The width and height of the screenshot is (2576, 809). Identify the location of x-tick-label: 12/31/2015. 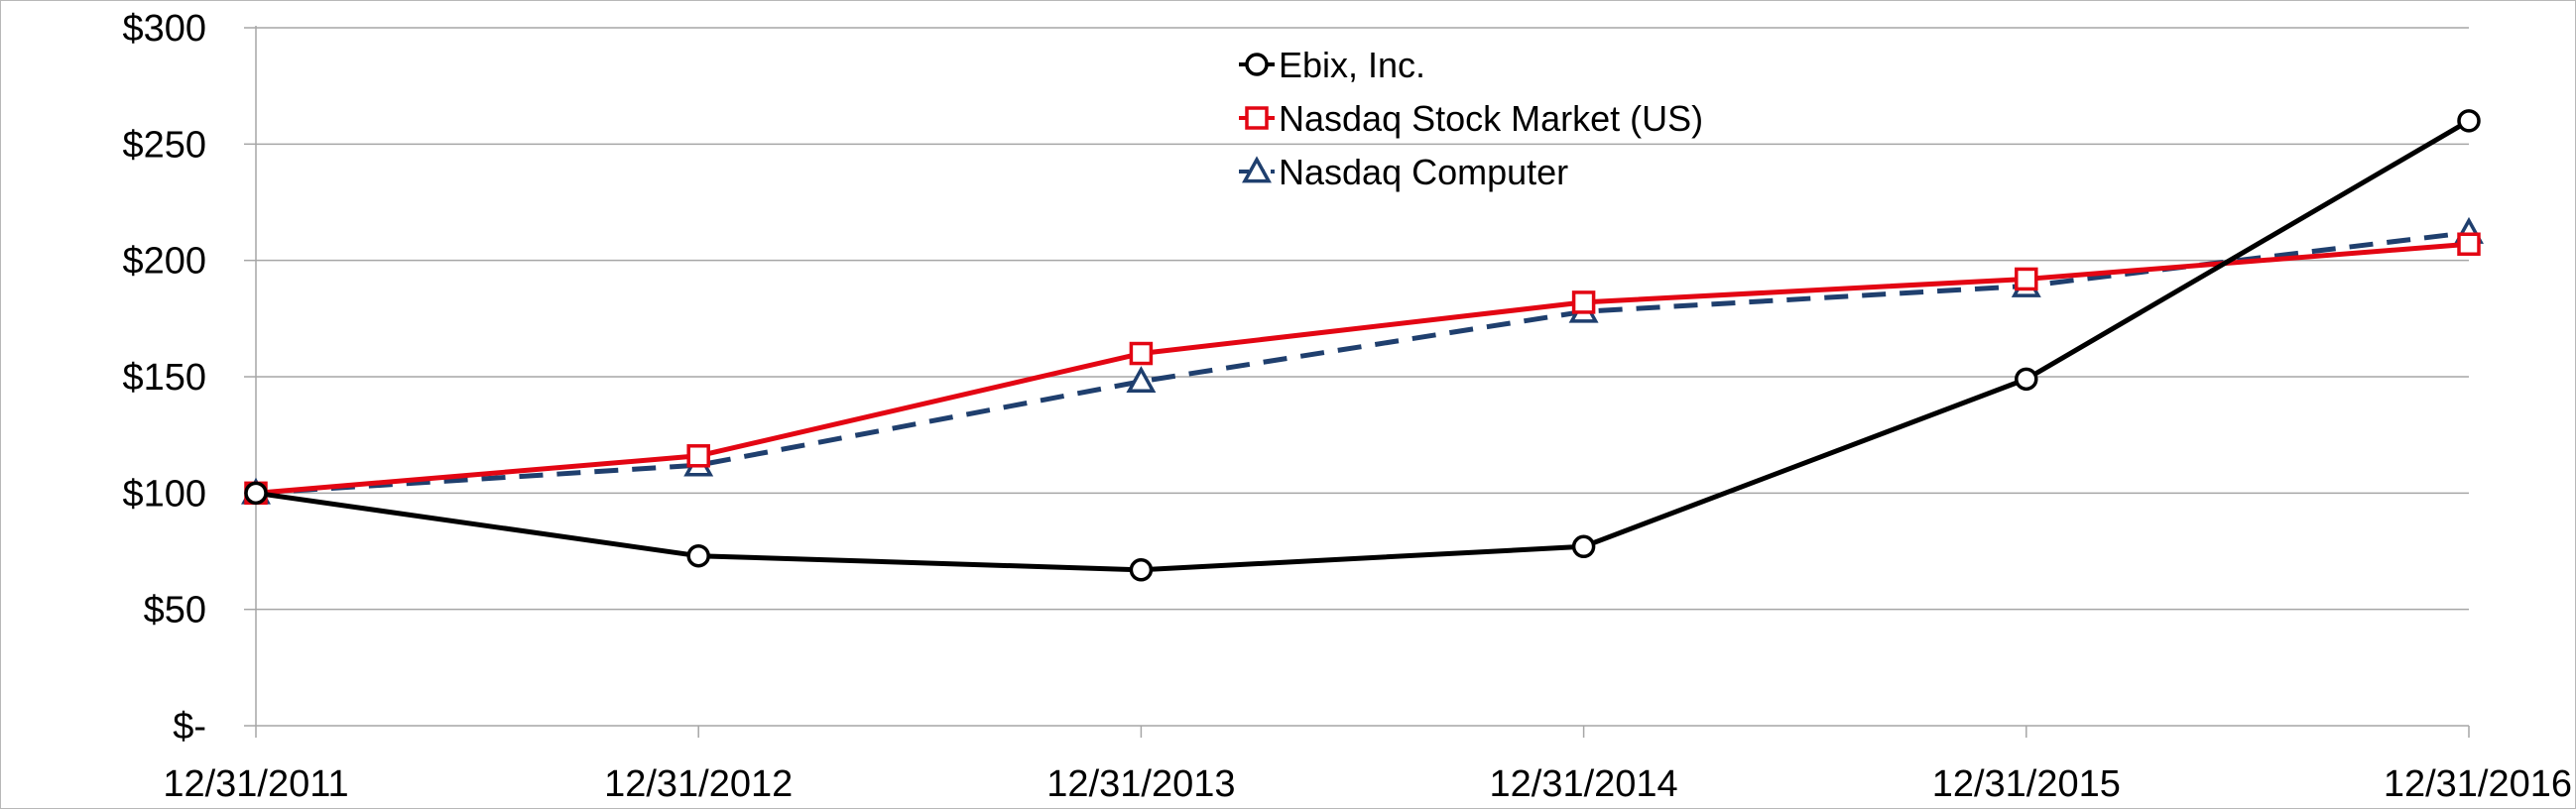
(2026, 784).